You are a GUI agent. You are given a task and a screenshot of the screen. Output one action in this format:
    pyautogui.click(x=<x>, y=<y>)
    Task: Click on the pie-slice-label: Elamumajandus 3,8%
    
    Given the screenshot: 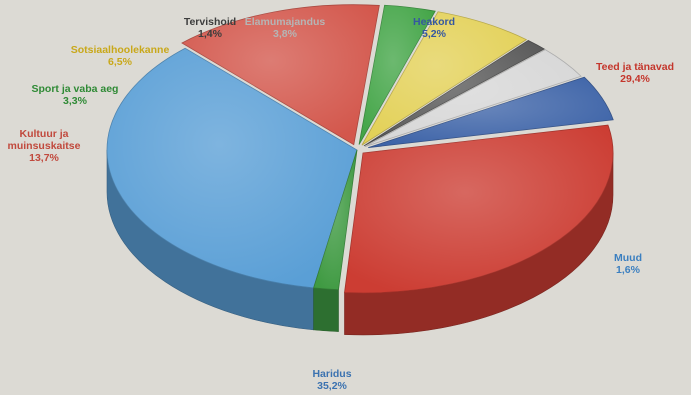 What is the action you would take?
    pyautogui.click(x=285, y=28)
    